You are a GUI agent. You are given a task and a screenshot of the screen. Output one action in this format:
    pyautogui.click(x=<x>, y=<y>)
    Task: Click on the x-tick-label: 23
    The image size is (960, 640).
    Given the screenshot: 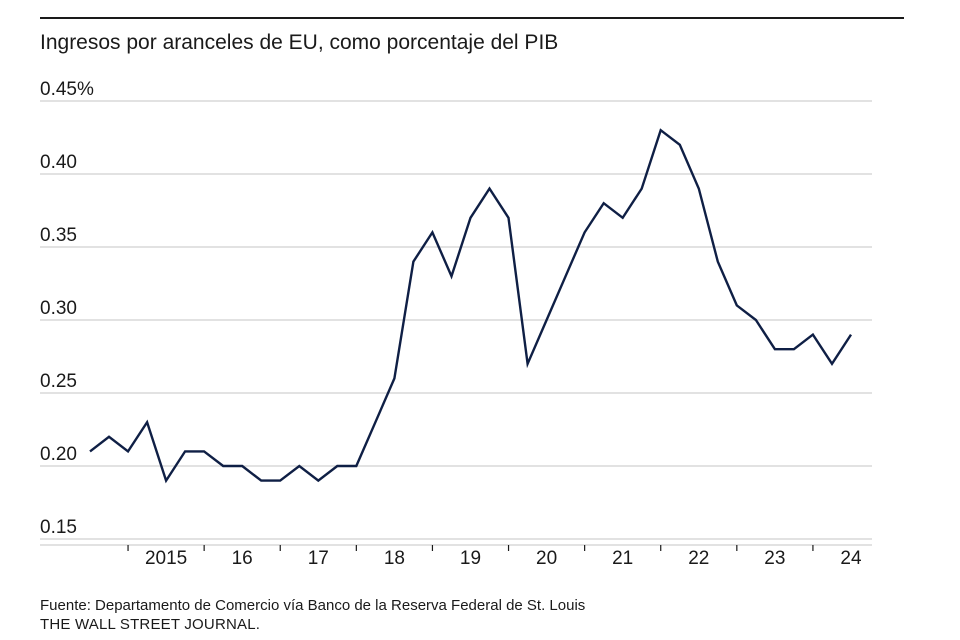 What is the action you would take?
    pyautogui.click(x=774, y=558)
    